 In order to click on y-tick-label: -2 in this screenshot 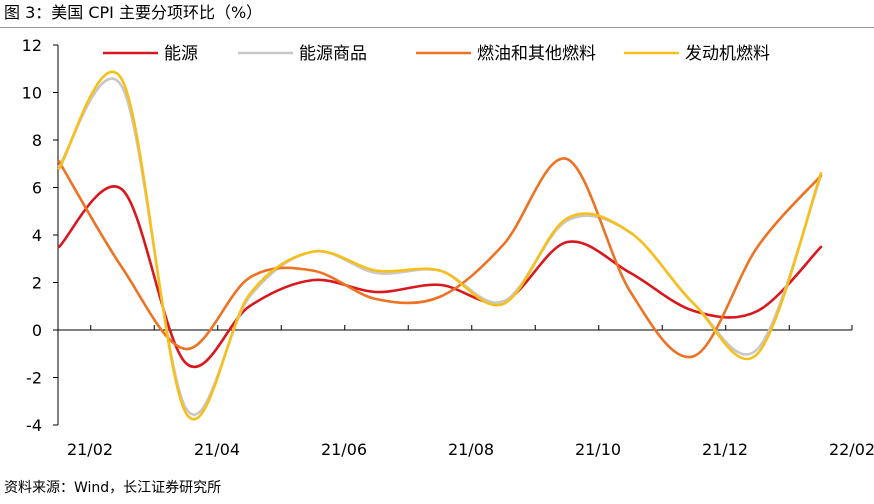, I will do `click(34, 378)`.